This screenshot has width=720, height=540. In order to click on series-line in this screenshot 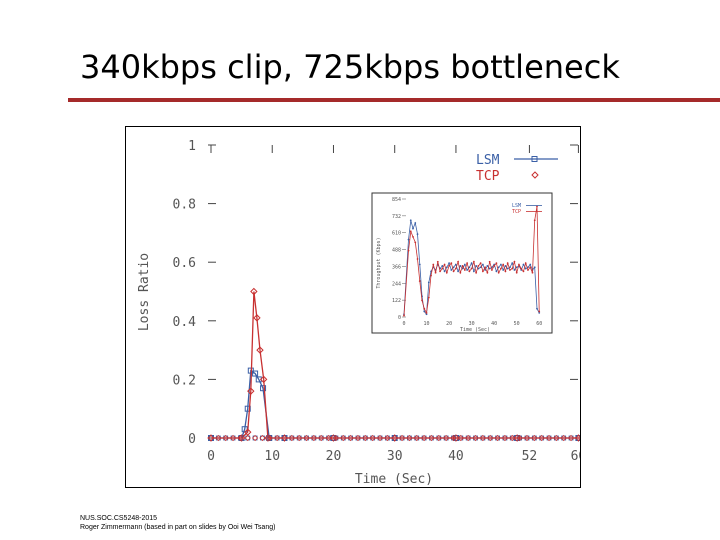, I will do `click(395, 365)`.